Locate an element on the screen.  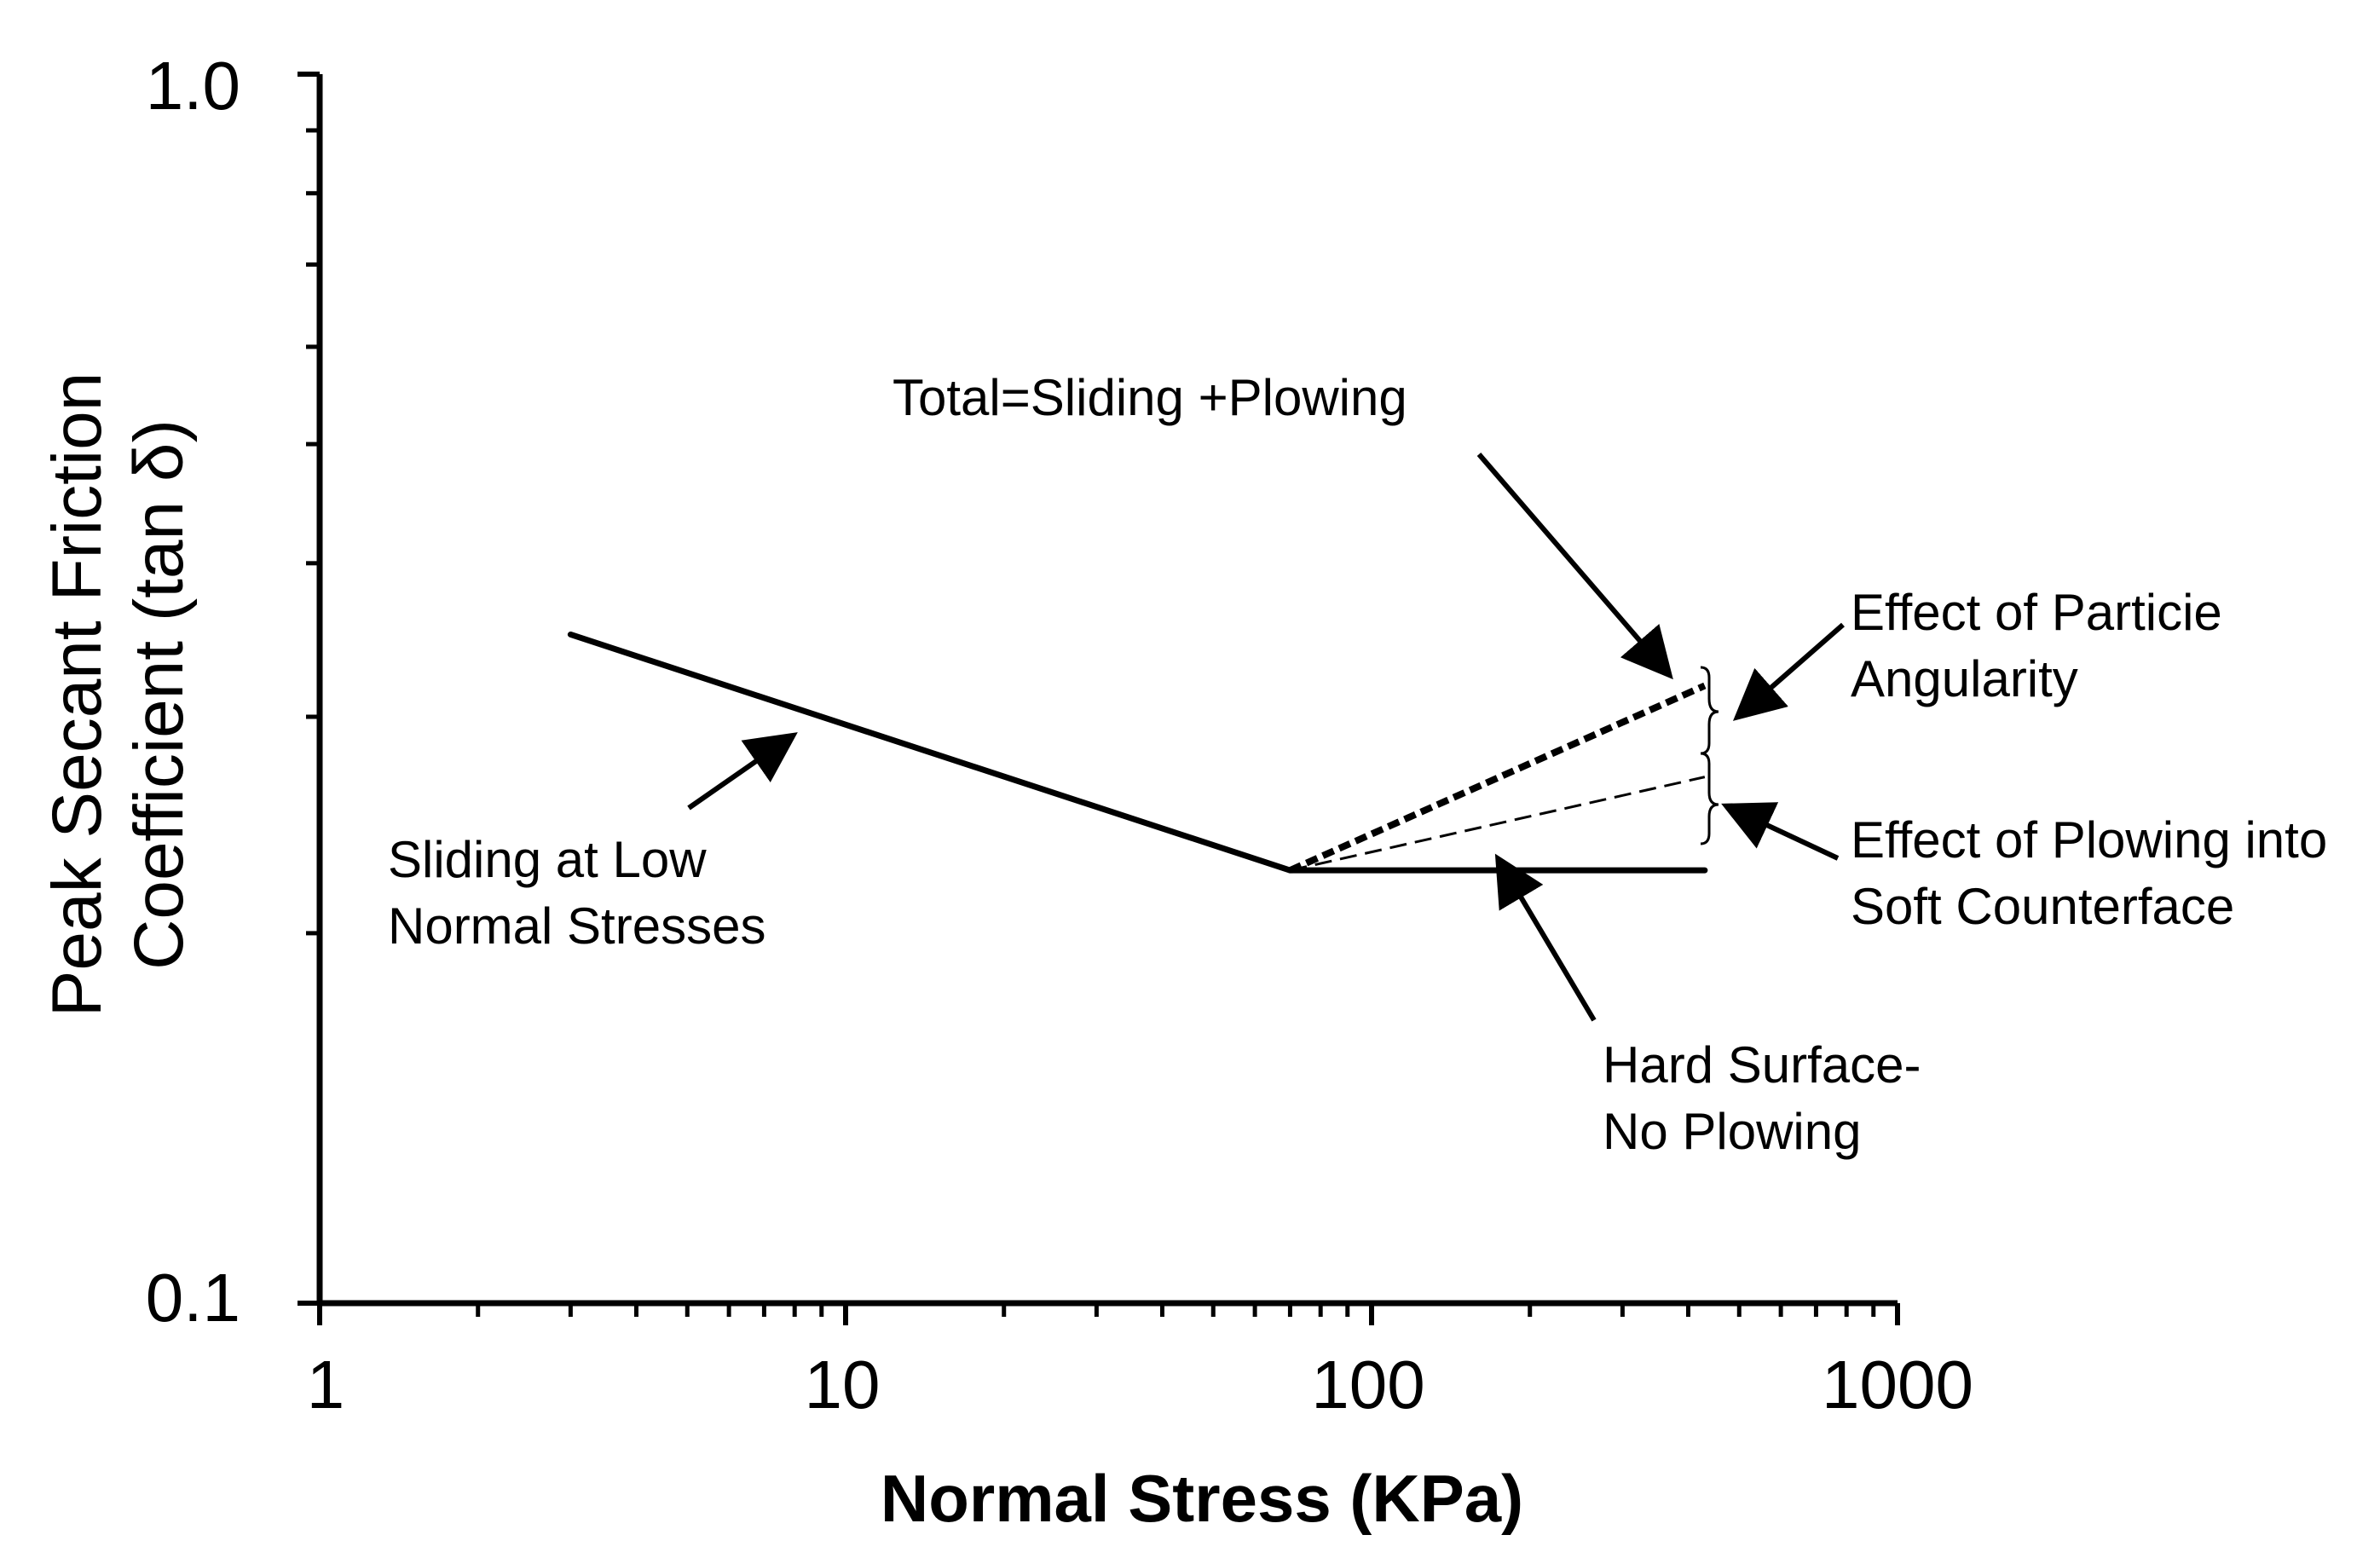
x-tick-label-10: 10 is located at coordinates (843, 1385).